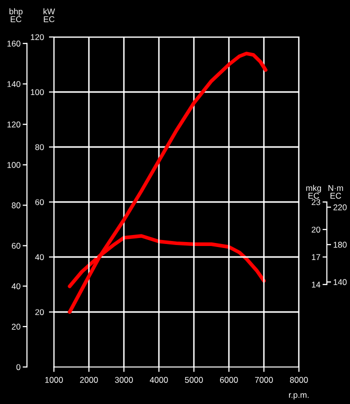 This screenshot has height=404, width=350. What do you see at coordinates (229, 379) in the screenshot?
I see `x-tick-label: 6000` at bounding box center [229, 379].